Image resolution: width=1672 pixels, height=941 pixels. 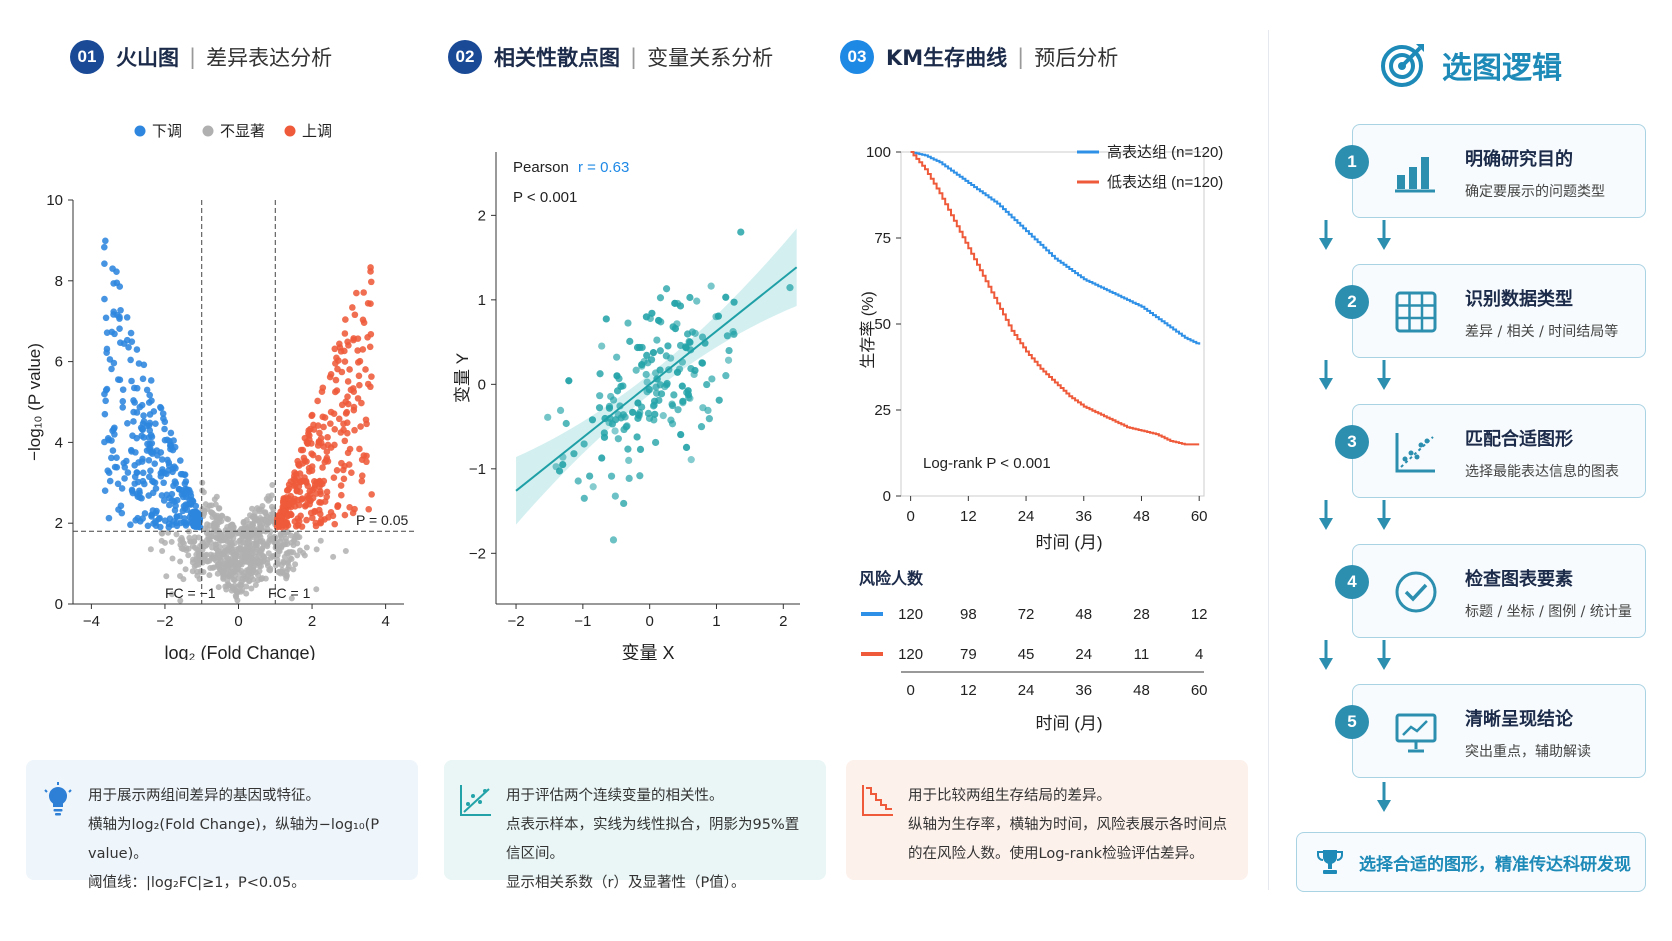 What do you see at coordinates (1416, 733) in the screenshot?
I see `presentation-icon` at bounding box center [1416, 733].